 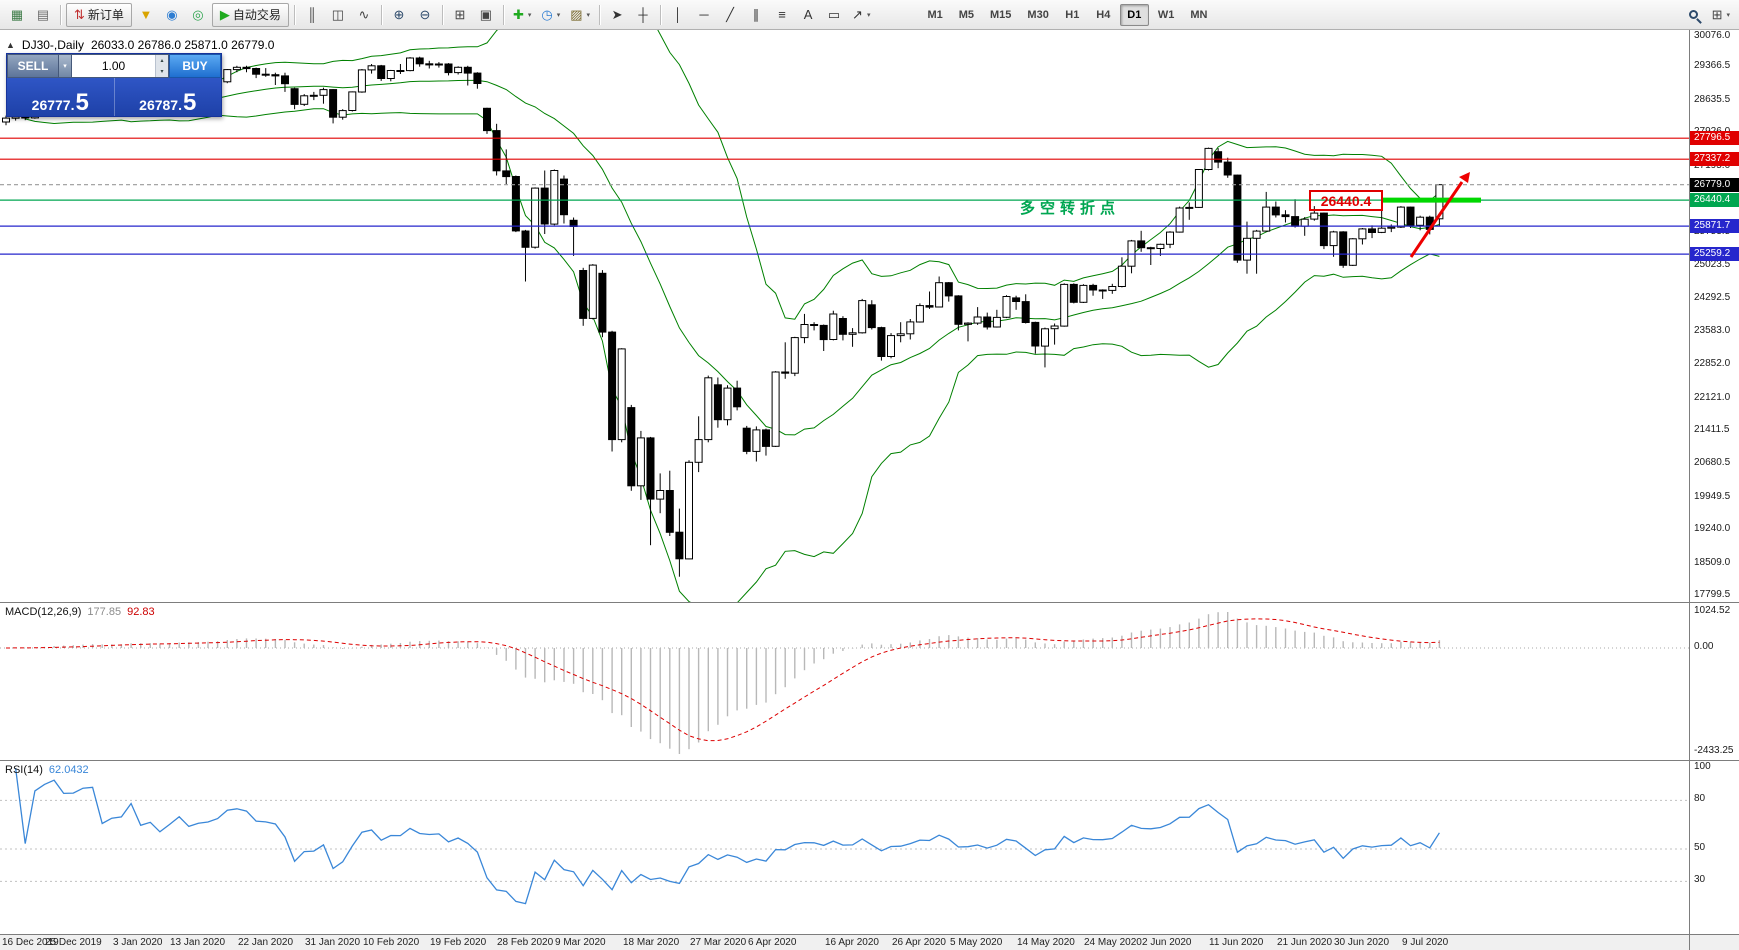 I want to click on search-icon, so click(x=1694, y=15).